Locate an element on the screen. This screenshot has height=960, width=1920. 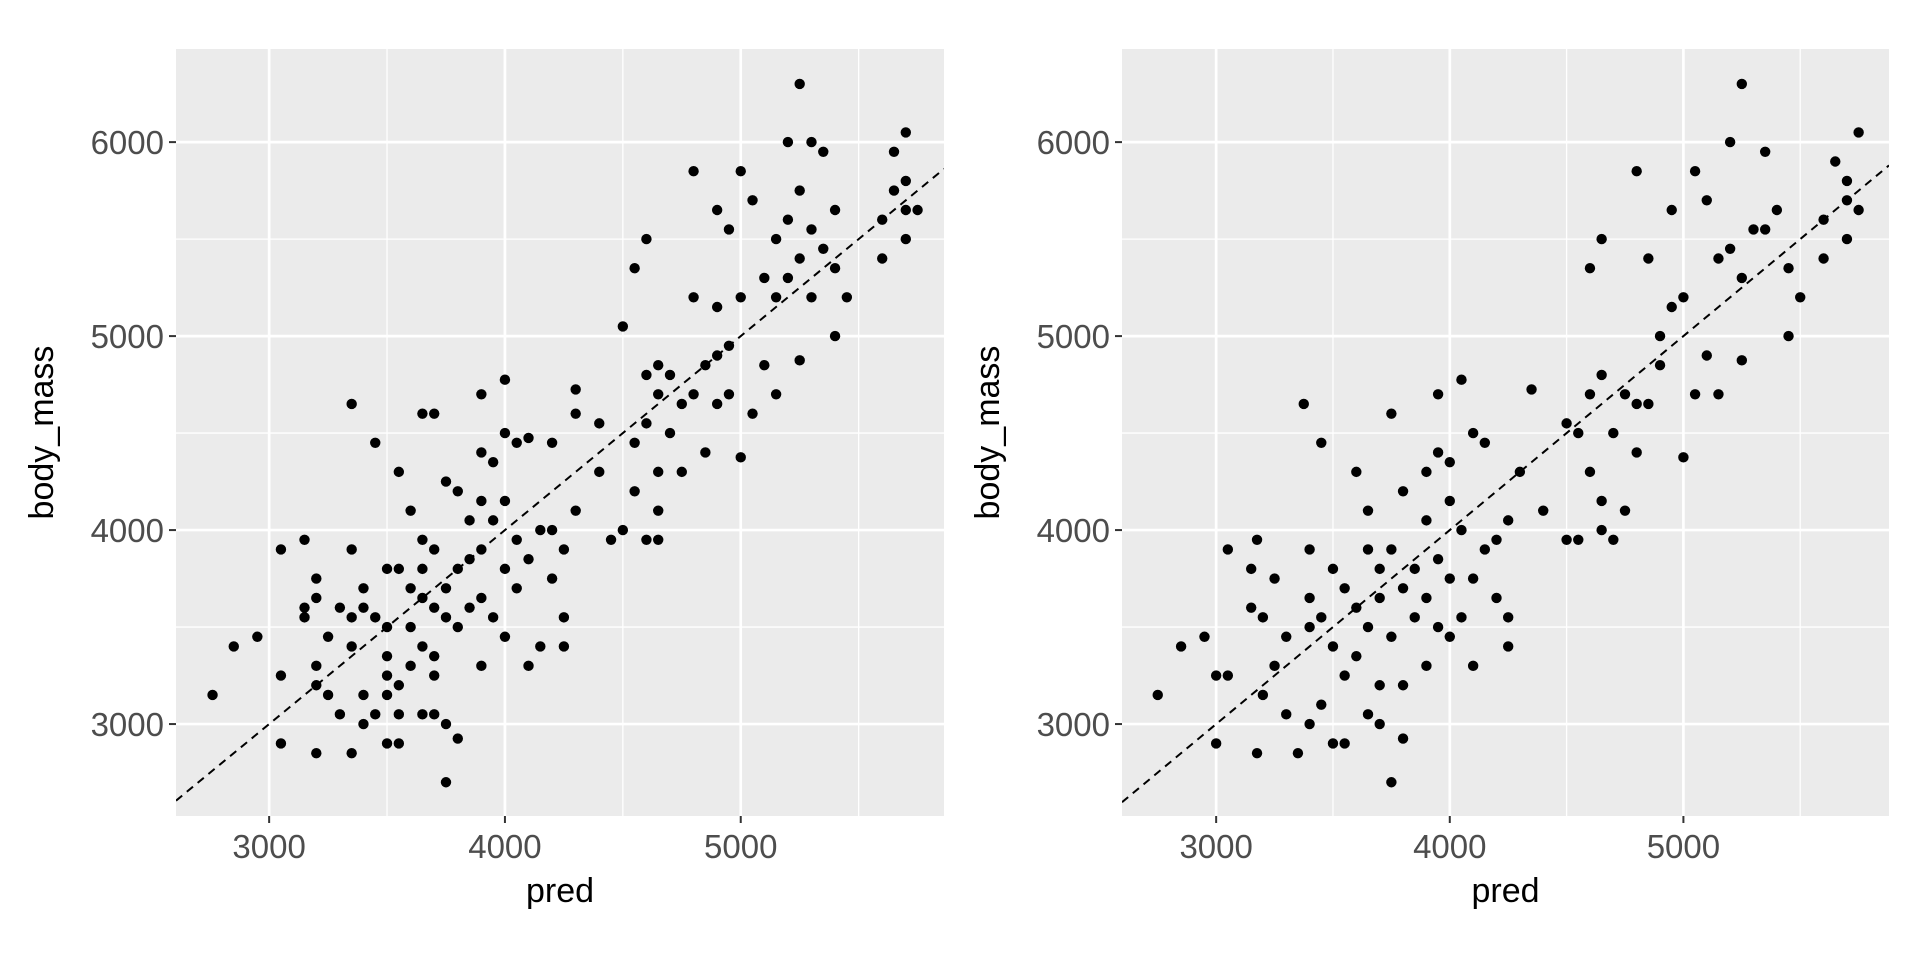
x-tick-label: 3000 is located at coordinates (1215, 846).